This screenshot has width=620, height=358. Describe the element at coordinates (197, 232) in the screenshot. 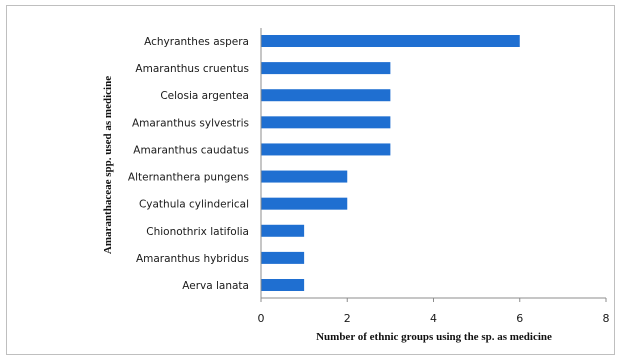

I see `category-label: Chionothrix latifolia` at that location.